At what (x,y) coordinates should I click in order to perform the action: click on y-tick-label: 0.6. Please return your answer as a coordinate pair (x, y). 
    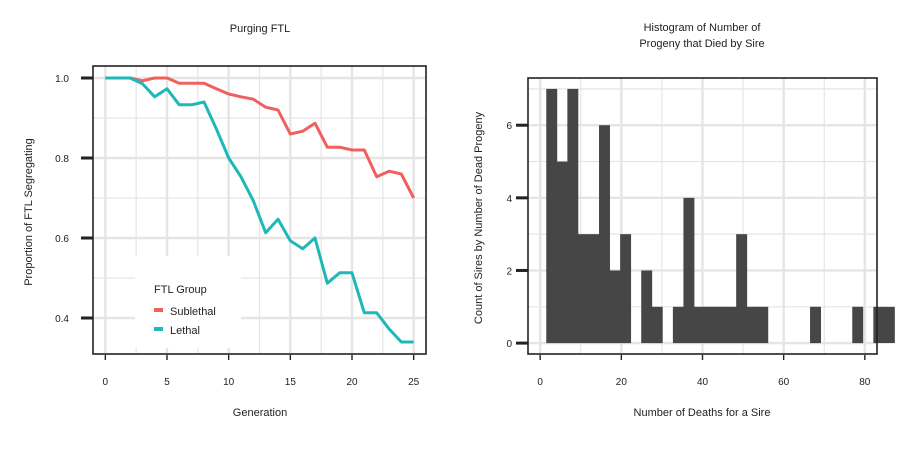
    Looking at the image, I should click on (62, 239).